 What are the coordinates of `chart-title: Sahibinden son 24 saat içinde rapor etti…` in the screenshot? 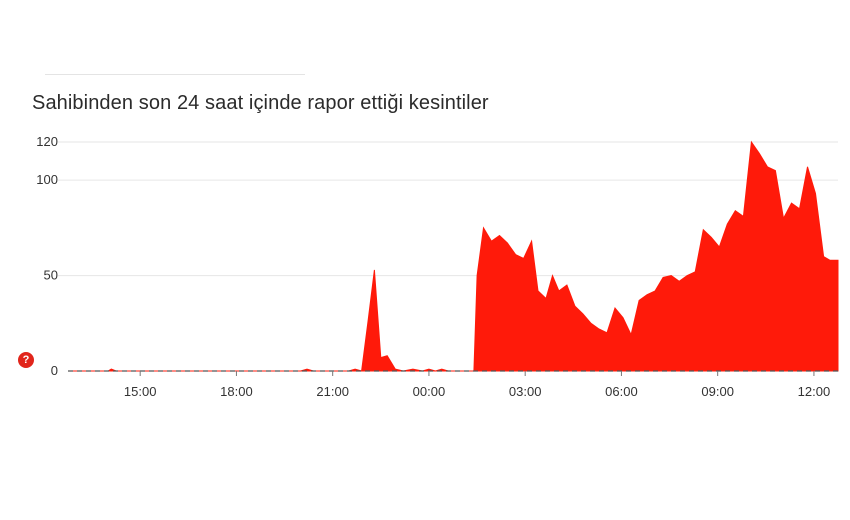 It's located at (260, 103).